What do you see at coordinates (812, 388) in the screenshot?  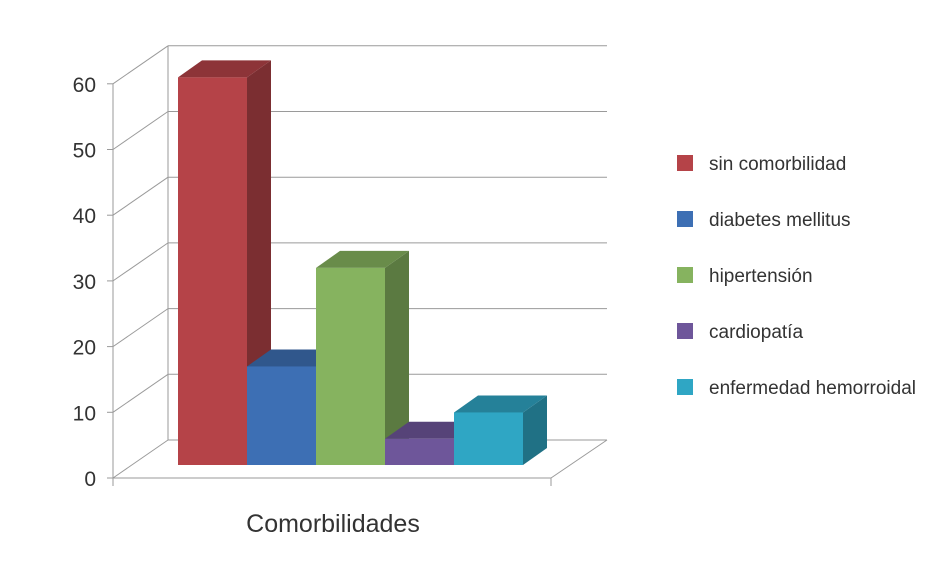 I see `legend-label: enfermedad hemorroidal` at bounding box center [812, 388].